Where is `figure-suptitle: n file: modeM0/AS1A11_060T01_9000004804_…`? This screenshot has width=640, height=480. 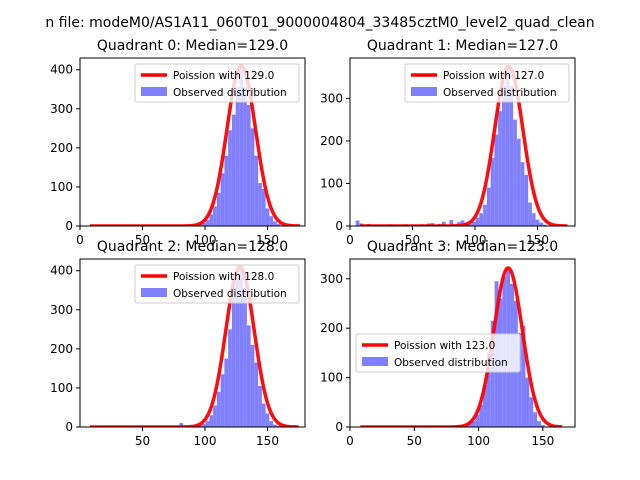
figure-suptitle: n file: modeM0/AS1A11_060T01_9000004804_… is located at coordinates (319, 23).